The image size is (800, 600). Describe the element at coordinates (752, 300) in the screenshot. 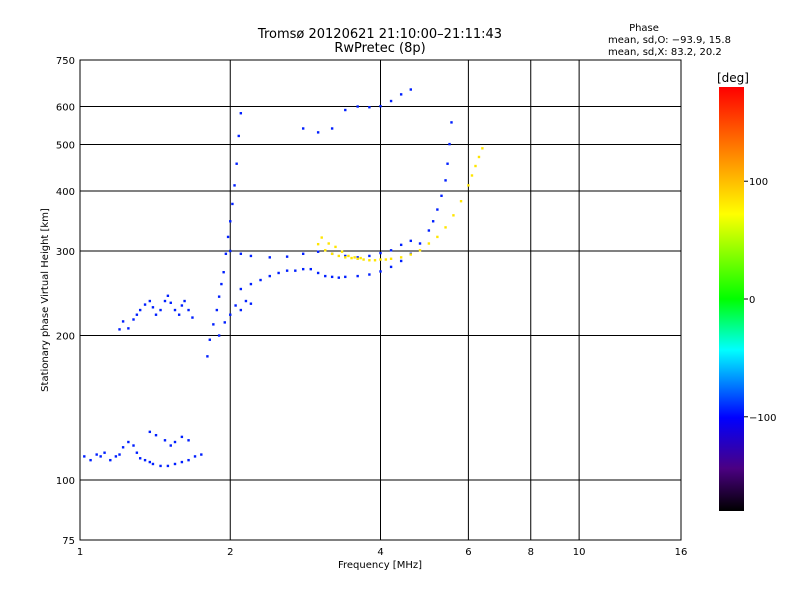

I see `colorbar-tick-label: 0` at that location.